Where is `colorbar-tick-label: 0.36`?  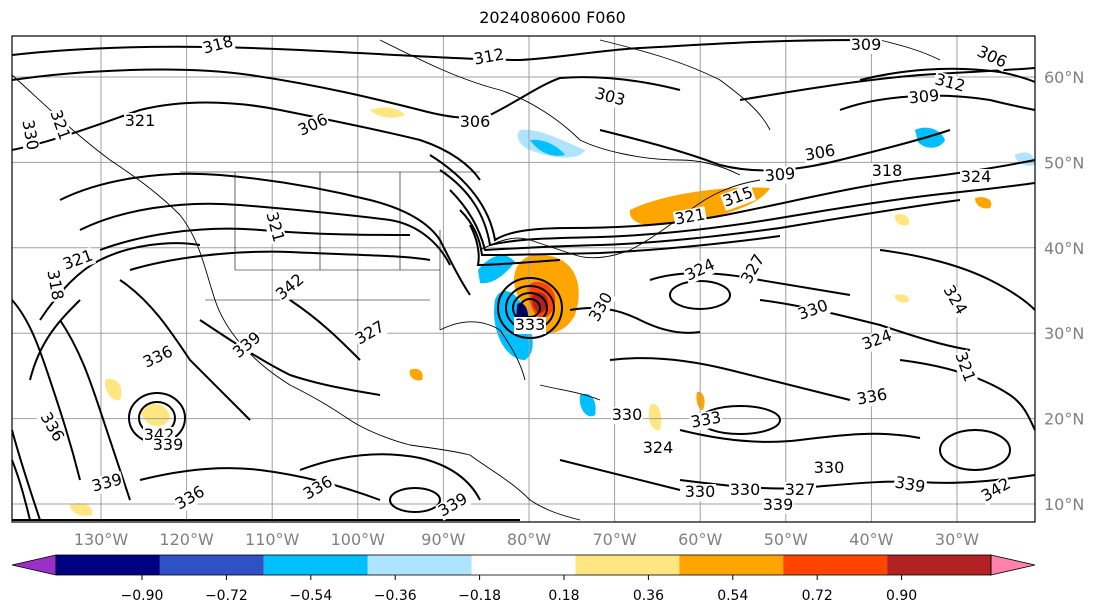 colorbar-tick-label: 0.36 is located at coordinates (648, 596).